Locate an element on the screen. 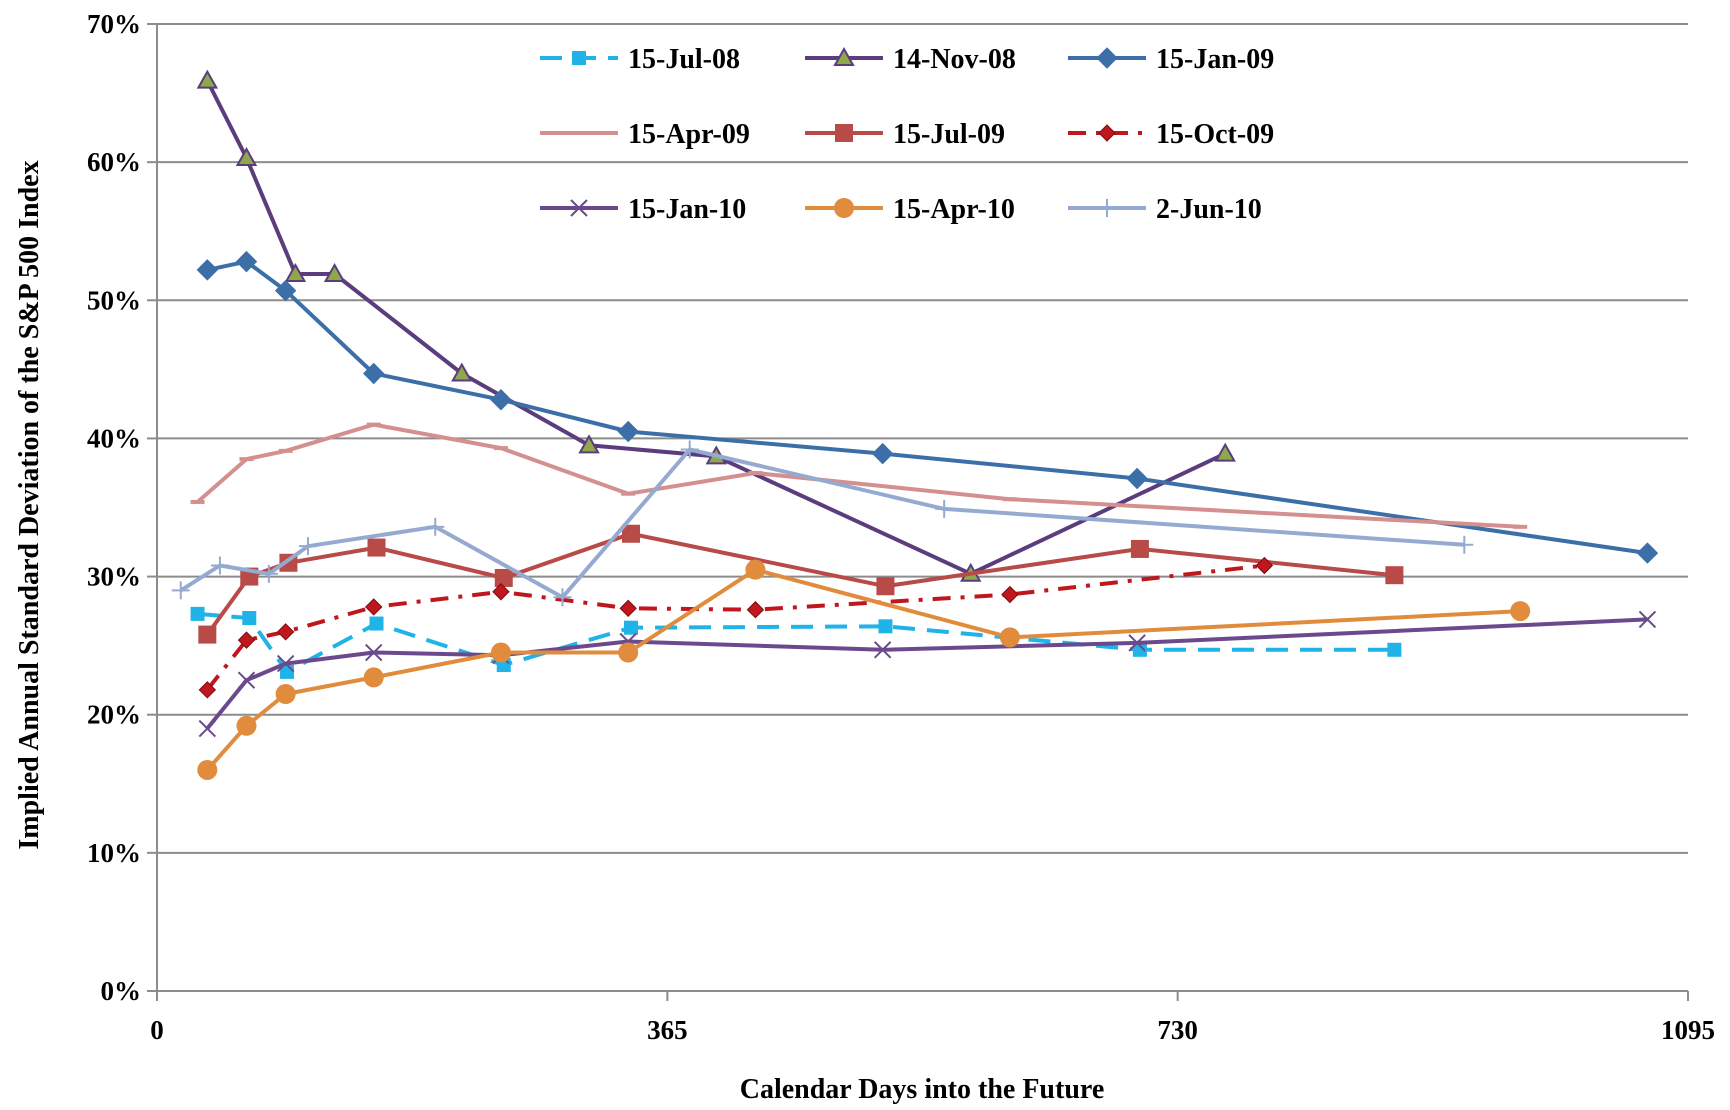  legend-label: 15-Oct-09 is located at coordinates (1215, 134).